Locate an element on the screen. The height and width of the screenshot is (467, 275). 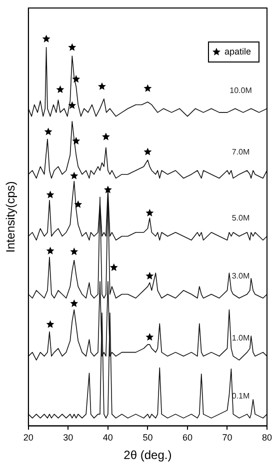
series-label: 1.0M is located at coordinates (241, 337).